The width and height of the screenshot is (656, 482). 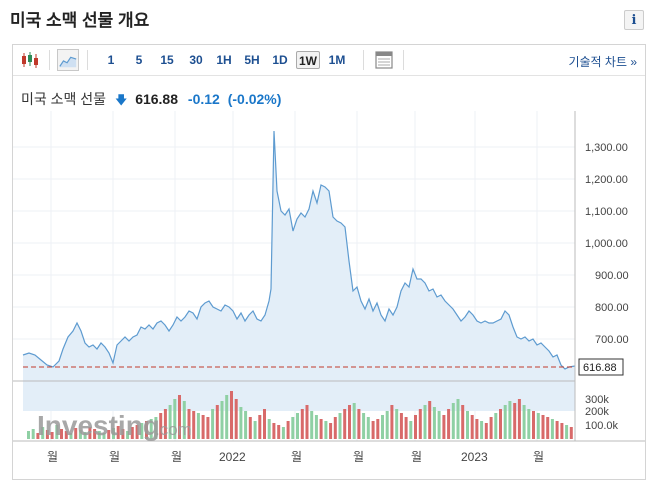 What do you see at coordinates (196, 60) in the screenshot?
I see `period-30: 30` at bounding box center [196, 60].